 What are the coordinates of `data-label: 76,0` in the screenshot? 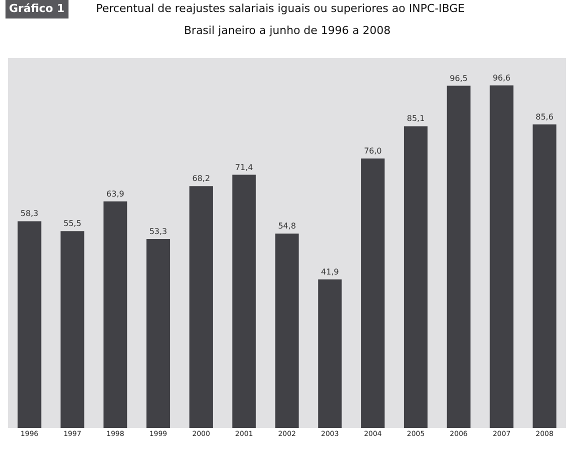 It's located at (373, 151).